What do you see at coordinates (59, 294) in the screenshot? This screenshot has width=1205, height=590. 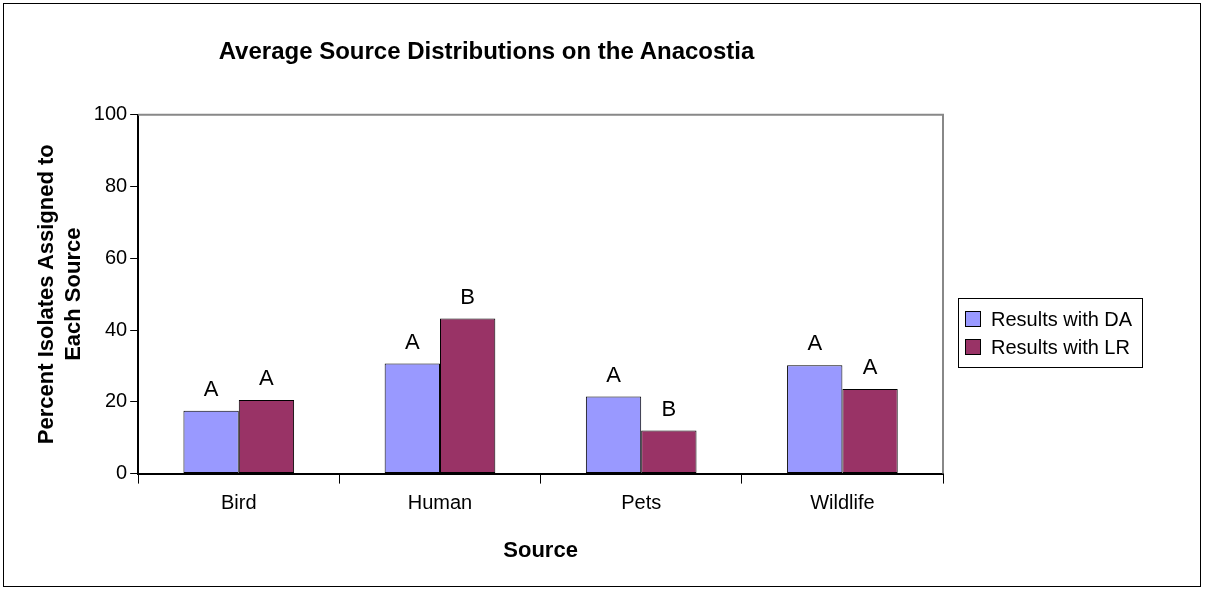 I see `y-axis-title: Percent Isolates Assigned to Each Source` at bounding box center [59, 294].